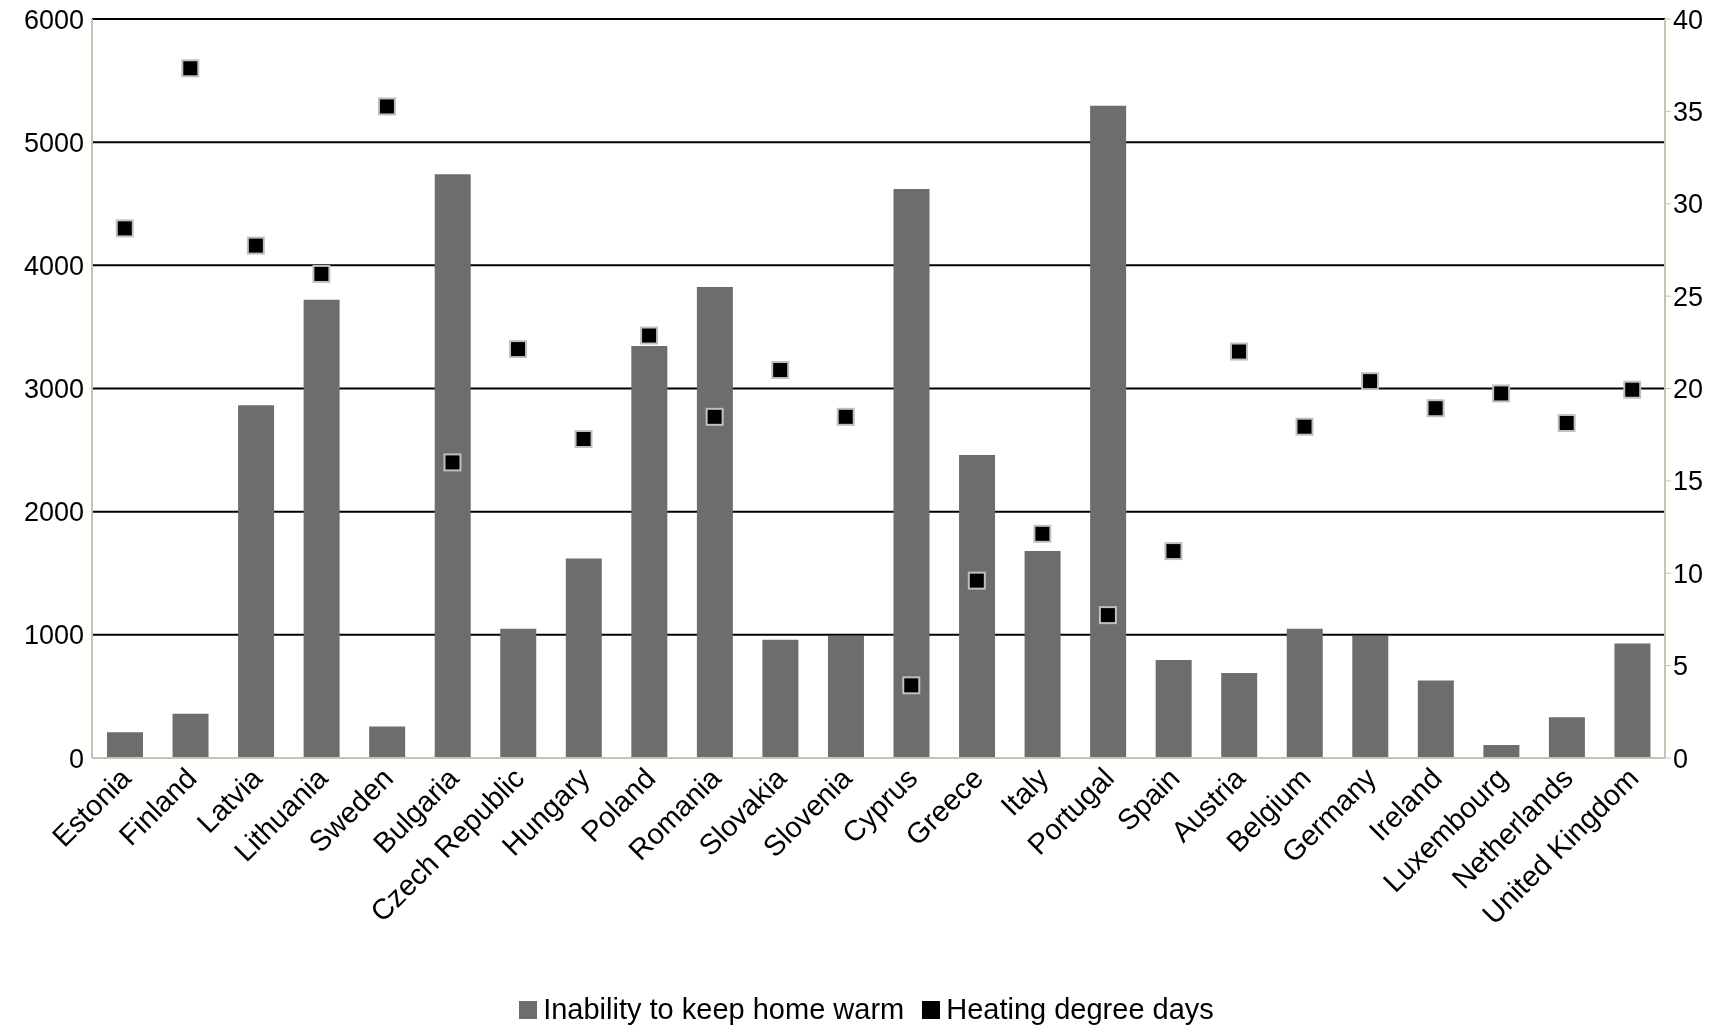 The height and width of the screenshot is (1036, 1733). I want to click on y2-tick-label: 35, so click(1688, 111).